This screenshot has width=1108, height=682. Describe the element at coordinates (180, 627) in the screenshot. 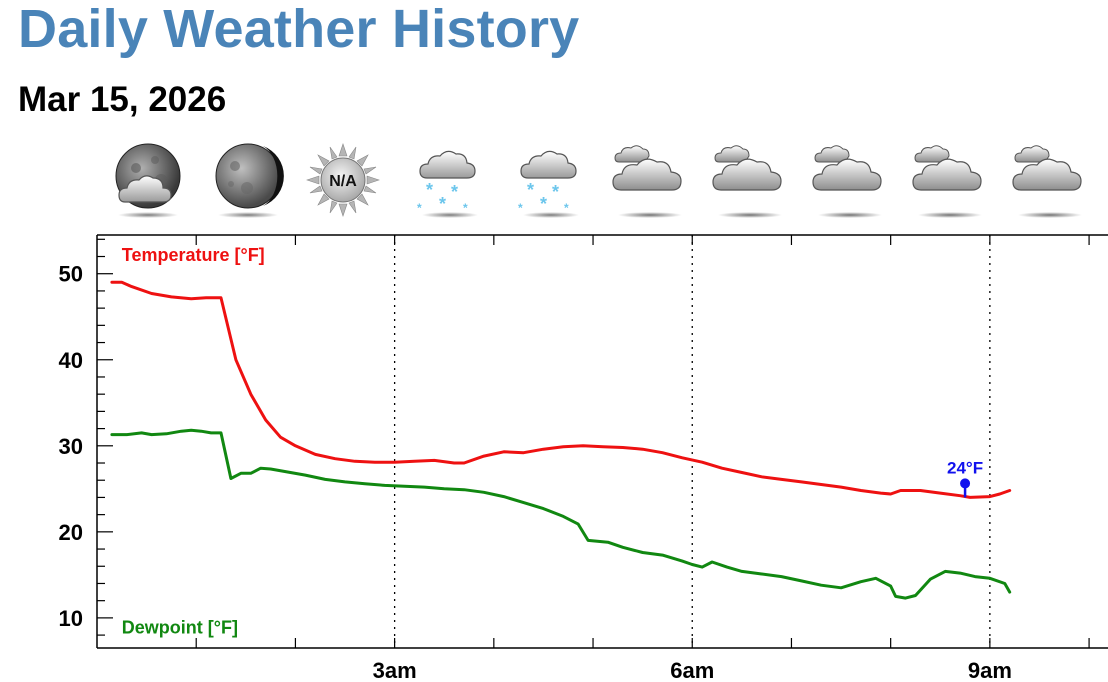

I see `dewpoint-label: Dewpoint [°F]` at that location.